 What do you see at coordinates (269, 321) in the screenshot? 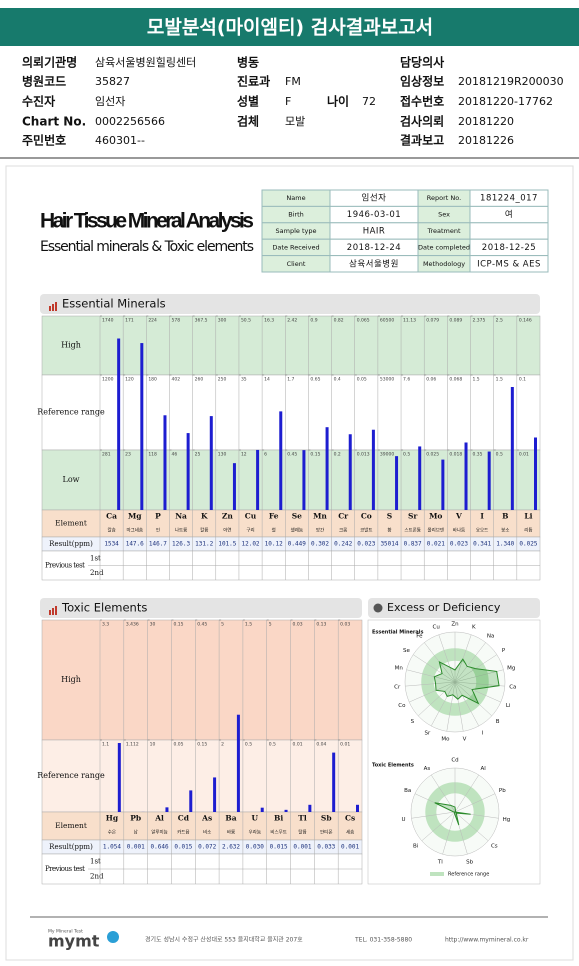
I see `scale-label: 16.3` at bounding box center [269, 321].